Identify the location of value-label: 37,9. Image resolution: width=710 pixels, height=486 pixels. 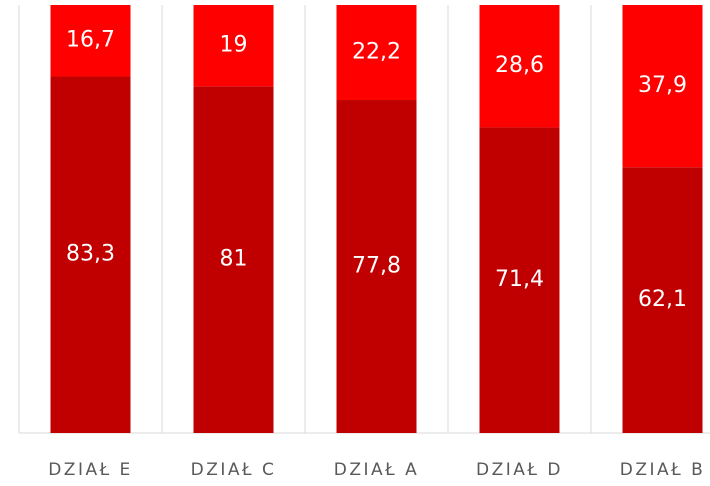
(662, 85).